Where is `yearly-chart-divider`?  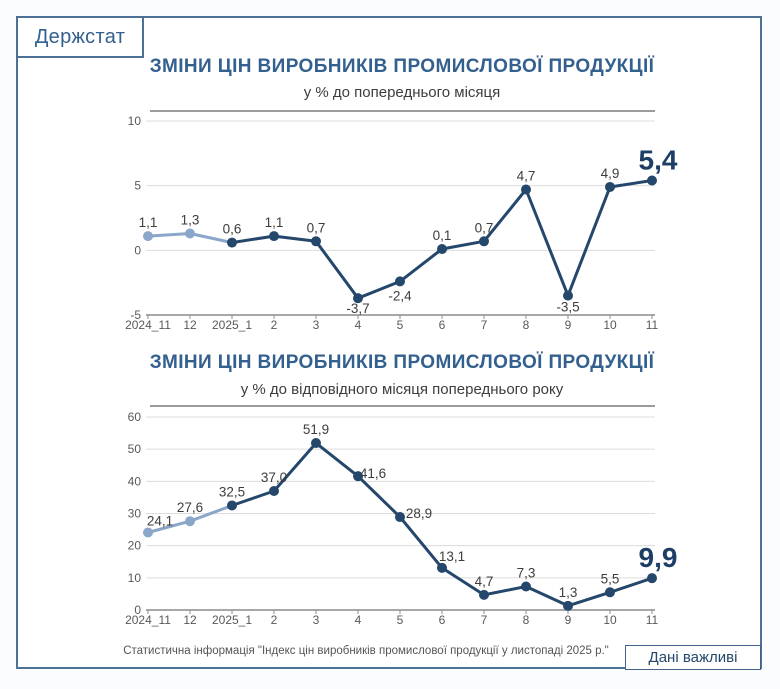
yearly-chart-divider is located at coordinates (402, 406).